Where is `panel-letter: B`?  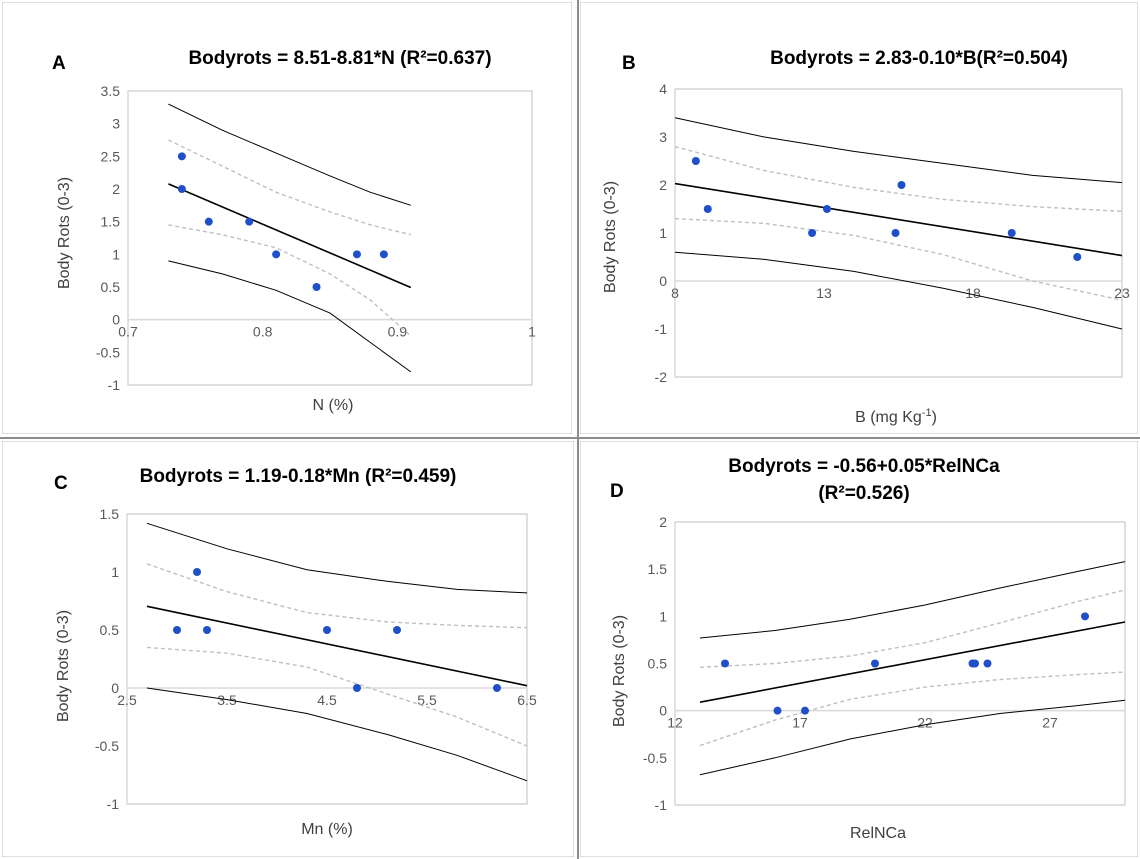 panel-letter: B is located at coordinates (629, 63).